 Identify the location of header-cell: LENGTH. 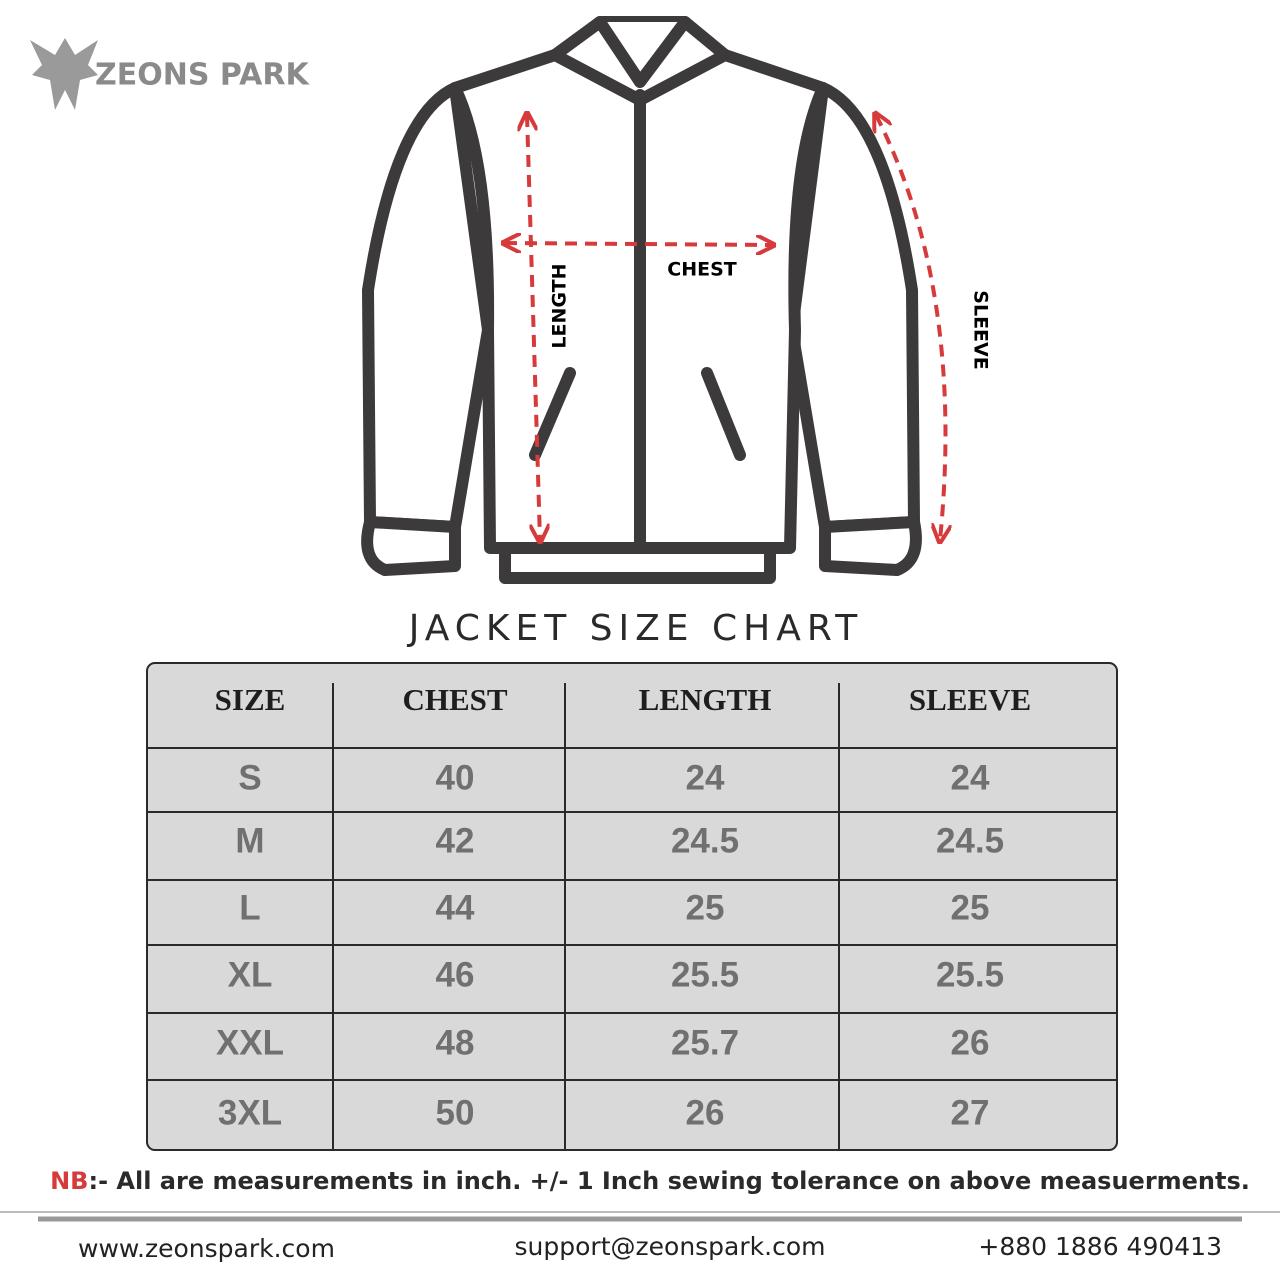
(705, 699).